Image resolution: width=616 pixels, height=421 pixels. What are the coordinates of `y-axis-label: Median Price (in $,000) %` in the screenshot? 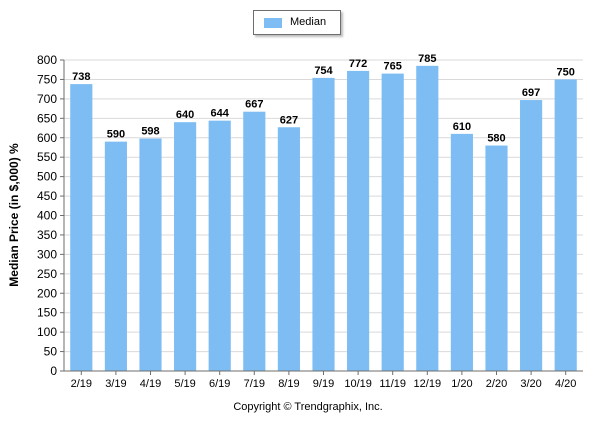 It's located at (14, 215).